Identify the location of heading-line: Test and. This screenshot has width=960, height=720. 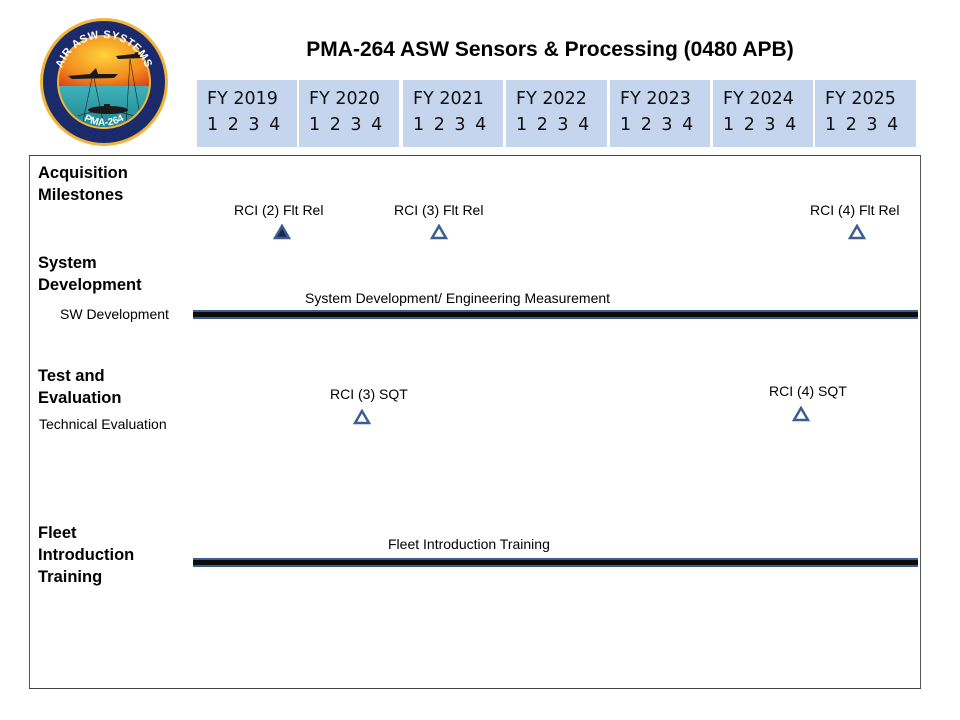
(71, 376).